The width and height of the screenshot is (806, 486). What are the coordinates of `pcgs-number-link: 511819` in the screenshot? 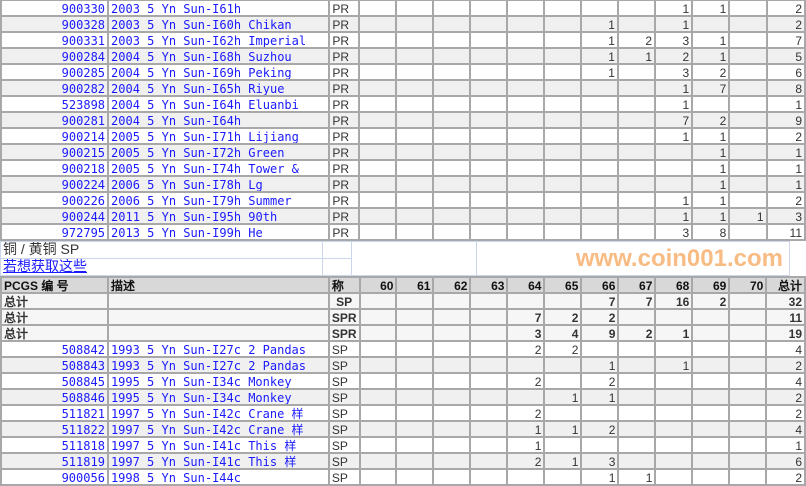 It's located at (54, 461).